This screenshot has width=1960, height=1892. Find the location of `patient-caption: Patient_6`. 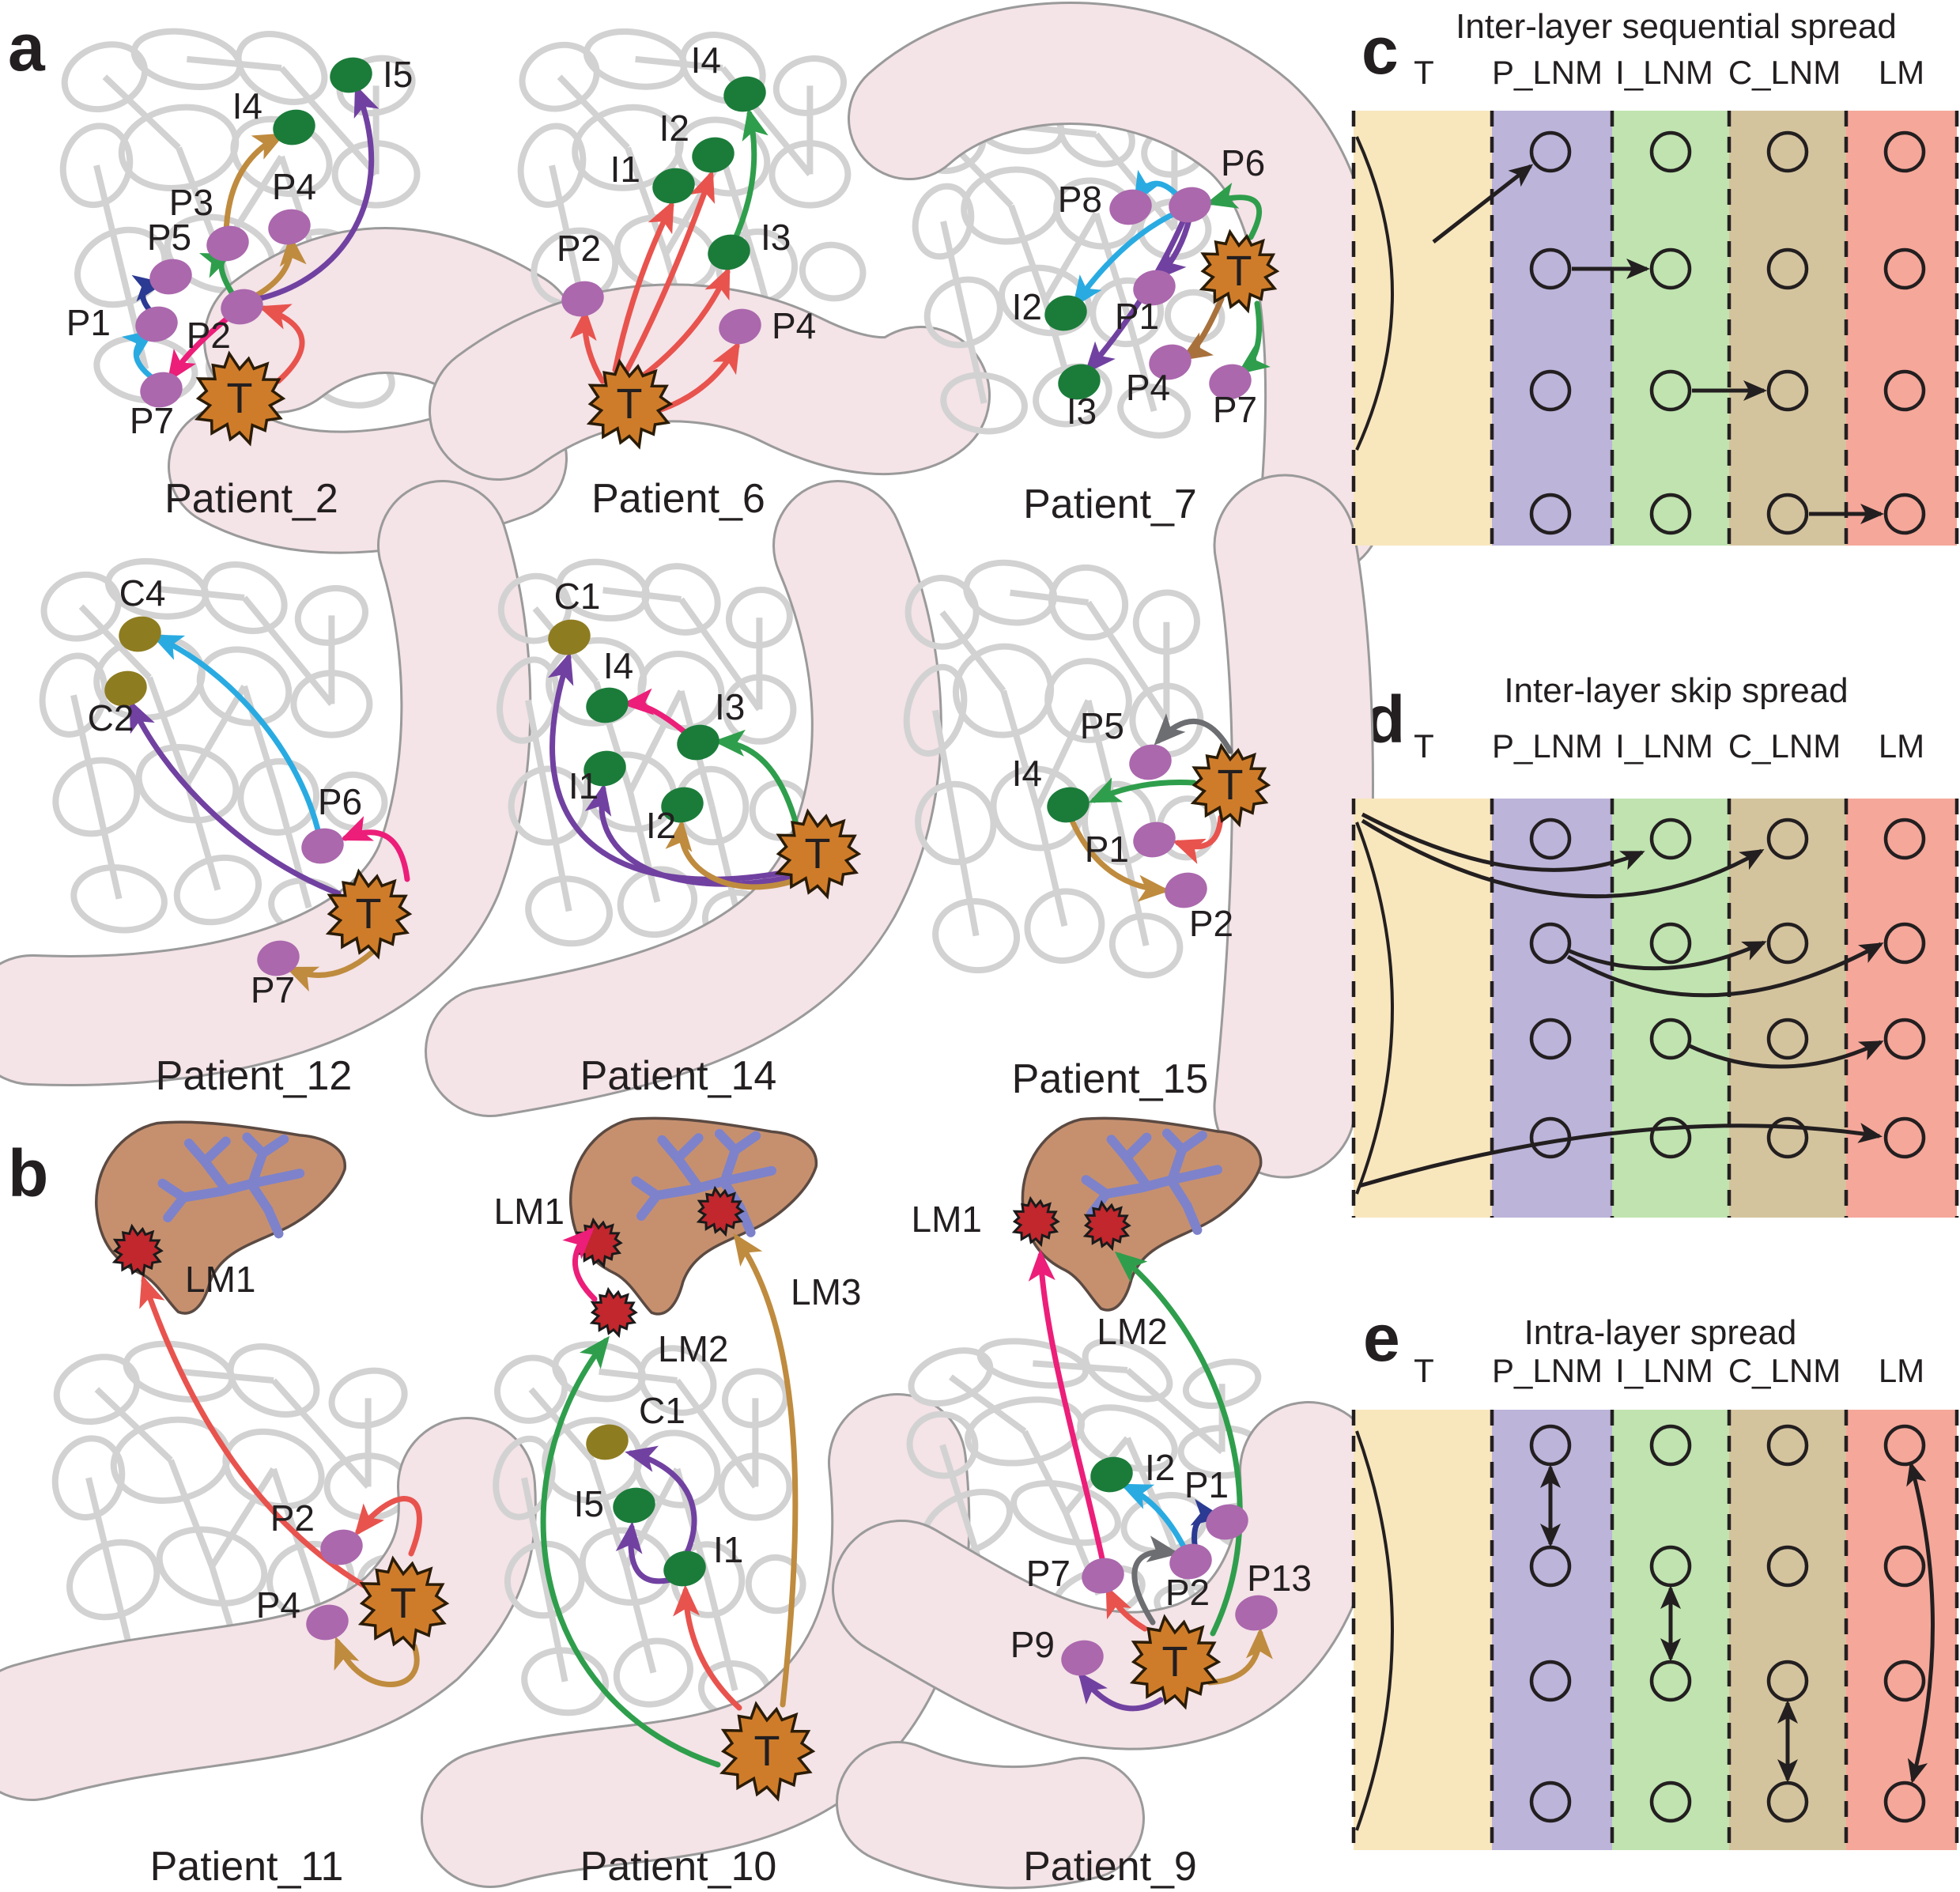

patient-caption: Patient_6 is located at coordinates (678, 499).